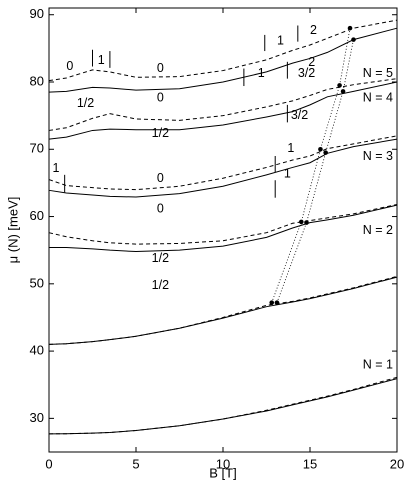 Image resolution: width=409 pixels, height=484 pixels. What do you see at coordinates (223, 463) in the screenshot?
I see `x-tick-label: 10` at bounding box center [223, 463].